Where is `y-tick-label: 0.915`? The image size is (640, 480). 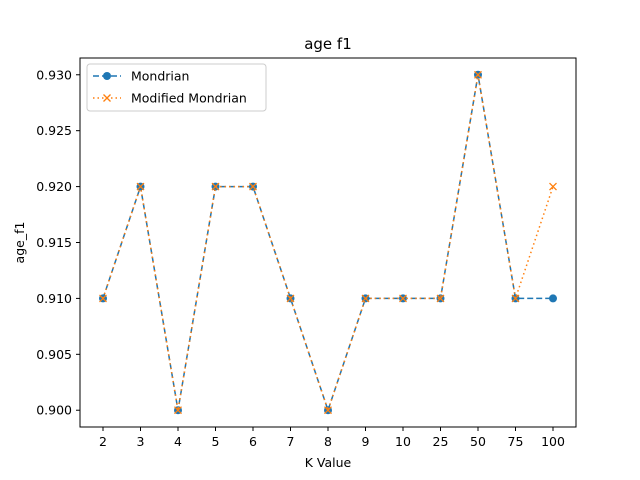 y-tick-label: 0.915 is located at coordinates (54, 242).